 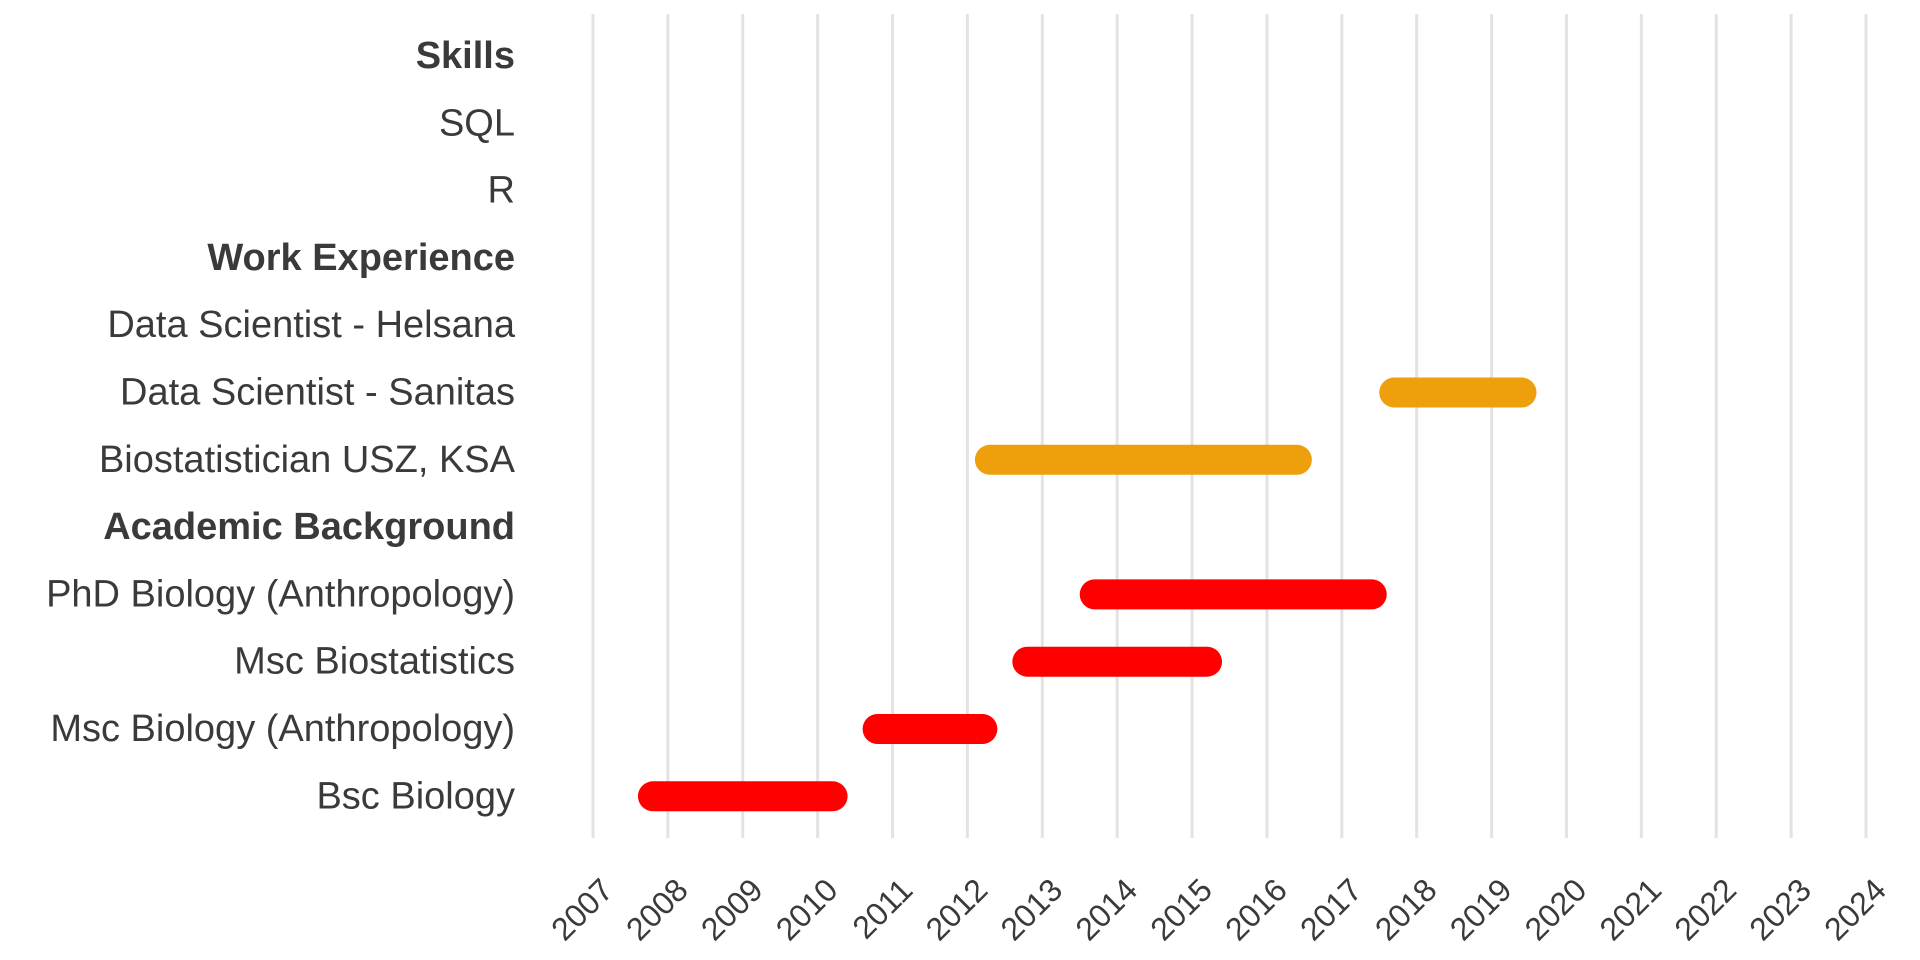 What do you see at coordinates (280, 594) in the screenshot?
I see `category-label-8: PhD Biology (Anthropology)` at bounding box center [280, 594].